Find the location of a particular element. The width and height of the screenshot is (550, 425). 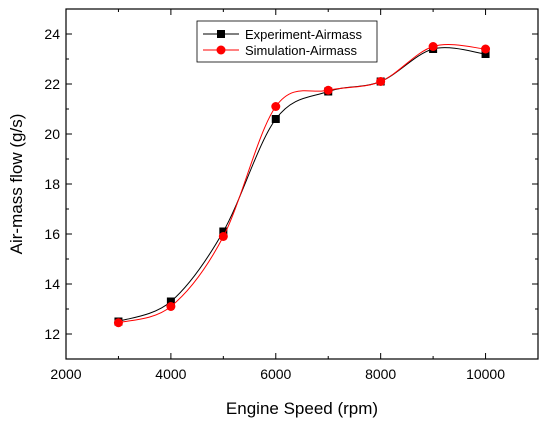

y-tick-label: 12 is located at coordinates (52, 334).